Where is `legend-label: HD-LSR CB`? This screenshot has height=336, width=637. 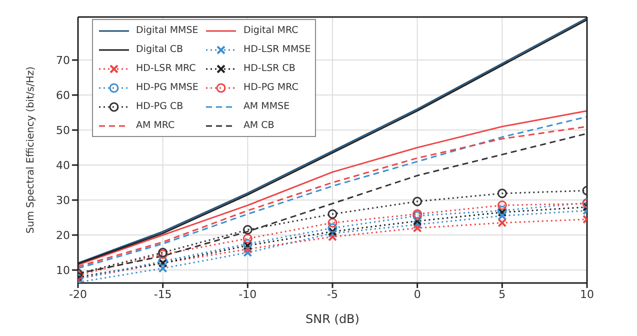 legend-label: HD-LSR CB is located at coordinates (269, 68).